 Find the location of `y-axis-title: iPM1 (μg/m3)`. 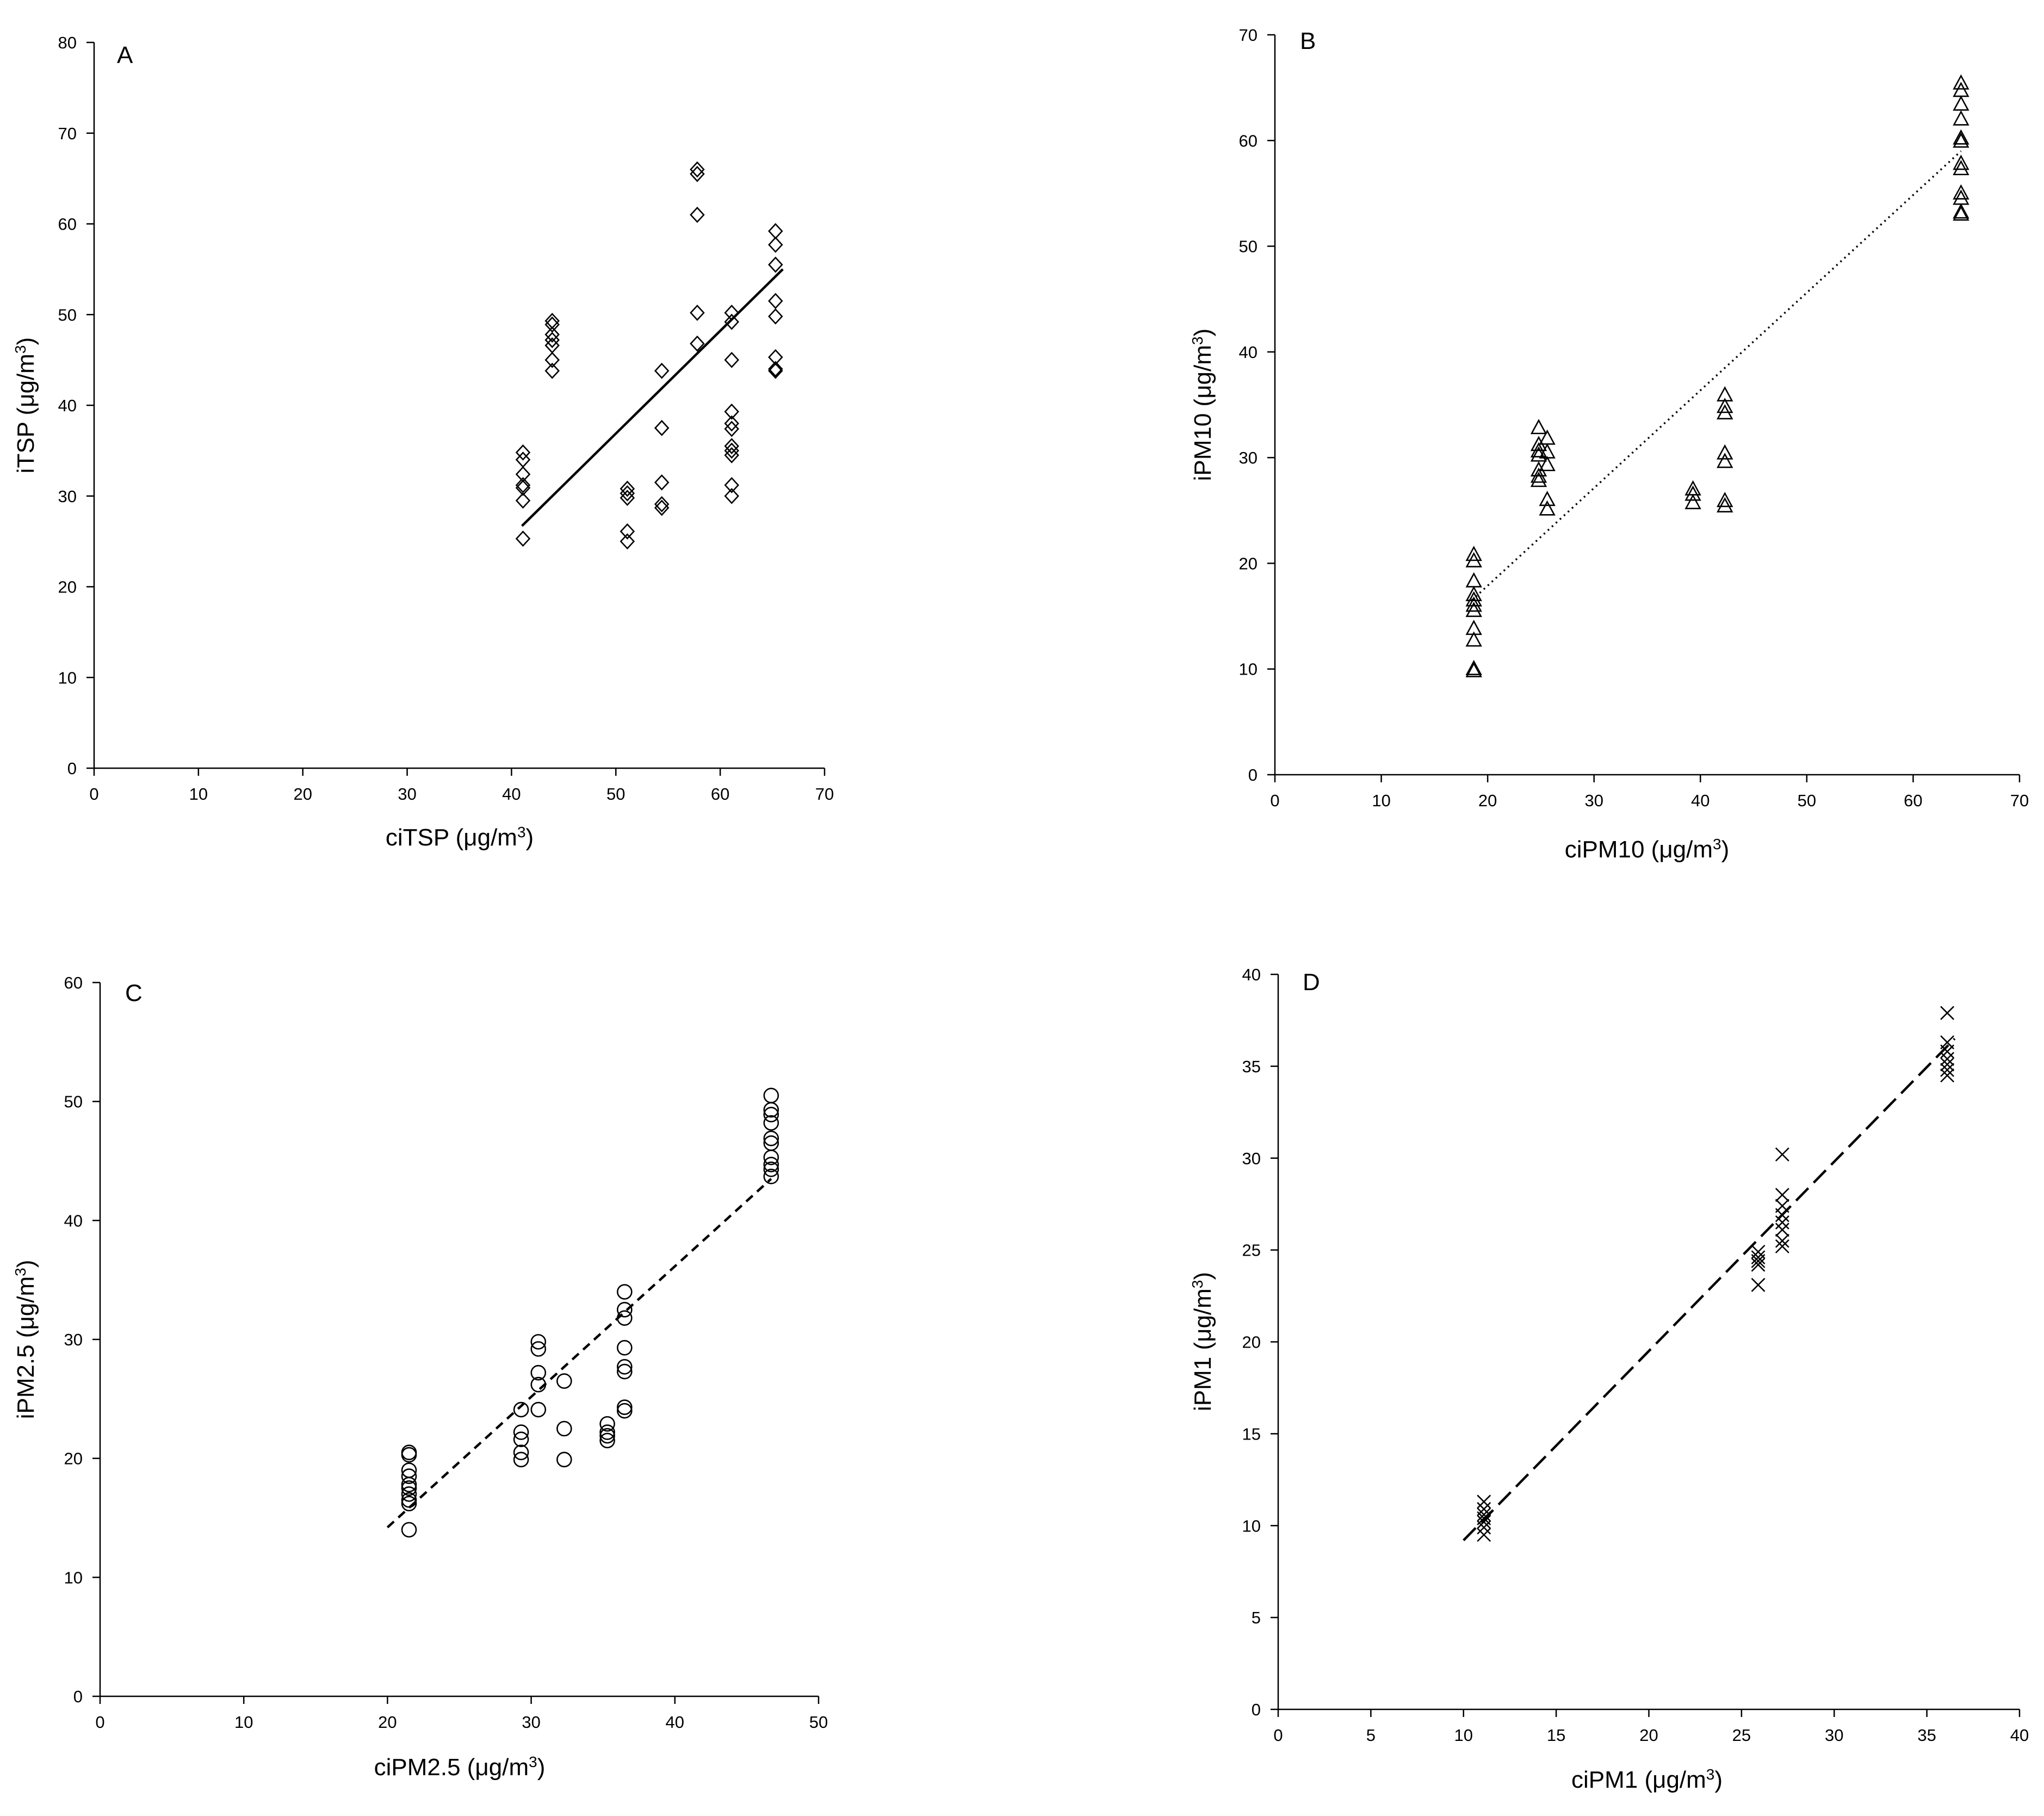

y-axis-title: iPM1 (μg/m3) is located at coordinates (1203, 1342).